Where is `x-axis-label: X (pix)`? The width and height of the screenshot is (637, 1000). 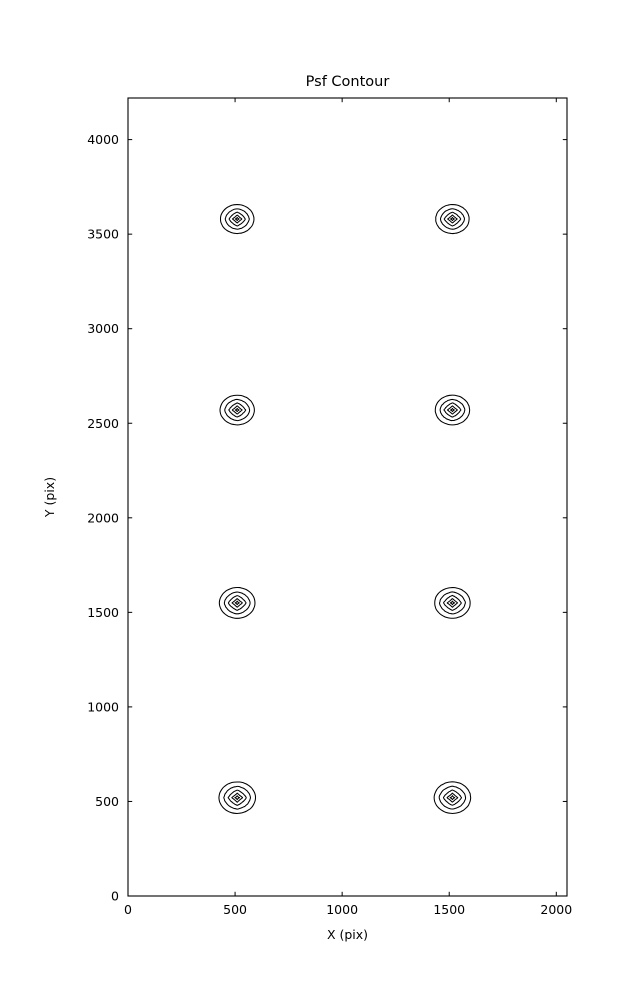 x-axis-label: X (pix) is located at coordinates (347, 934).